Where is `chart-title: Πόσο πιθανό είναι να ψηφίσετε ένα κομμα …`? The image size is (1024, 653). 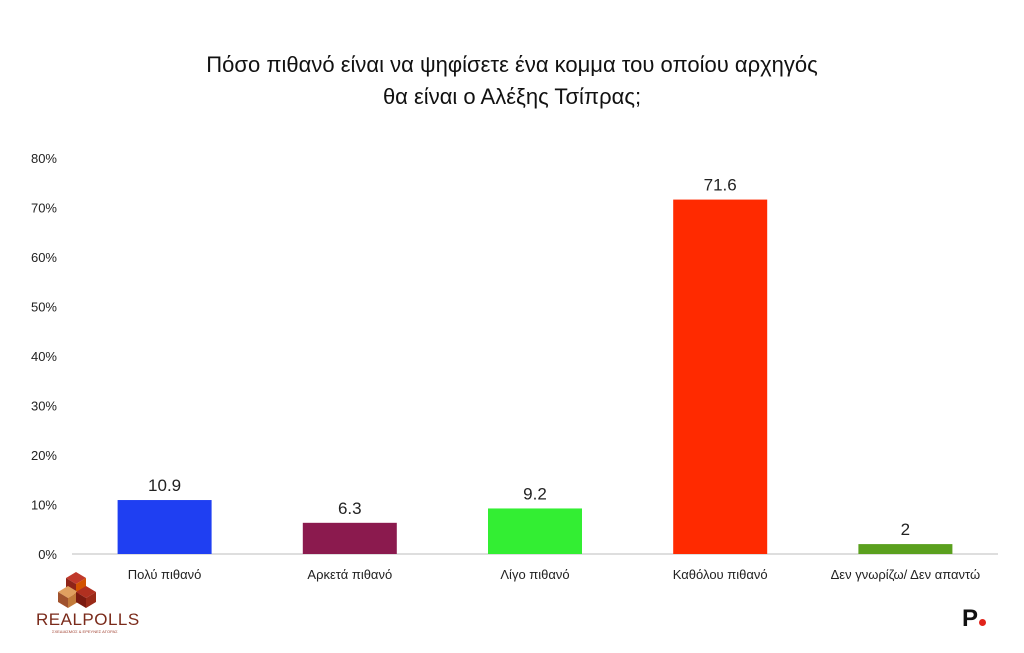 chart-title: Πόσο πιθανό είναι να ψηφίσετε ένα κομμα … is located at coordinates (511, 80).